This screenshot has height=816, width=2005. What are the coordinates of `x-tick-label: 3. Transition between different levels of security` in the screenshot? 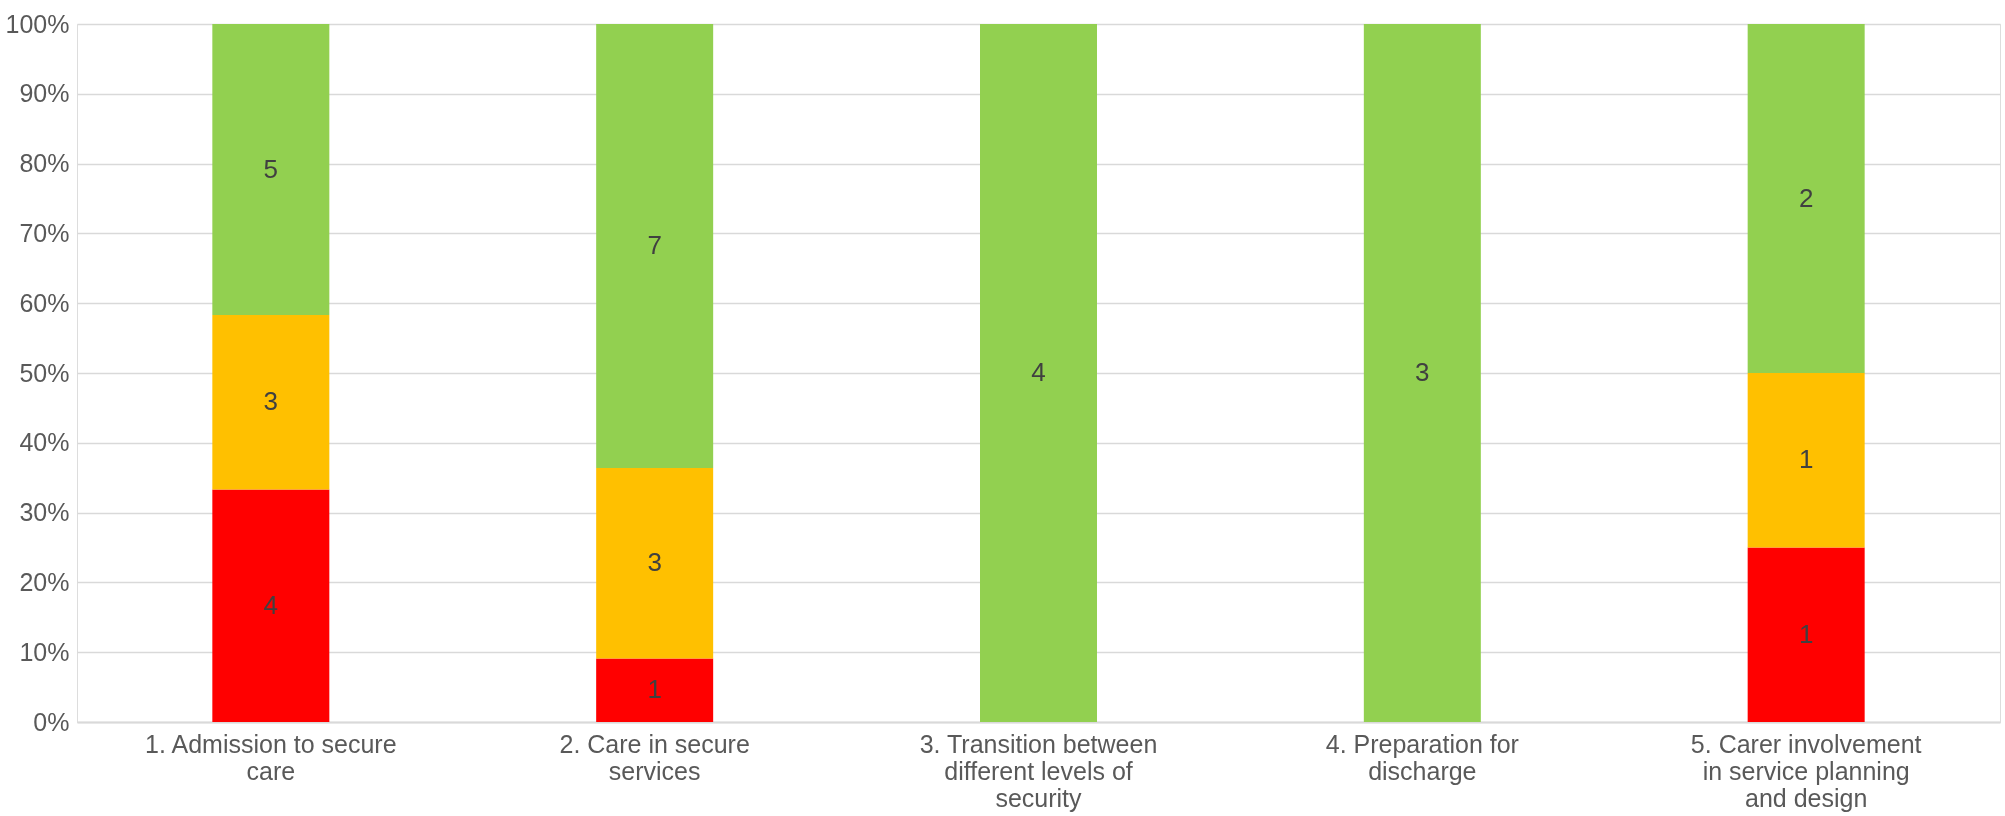 It's located at (1038, 770).